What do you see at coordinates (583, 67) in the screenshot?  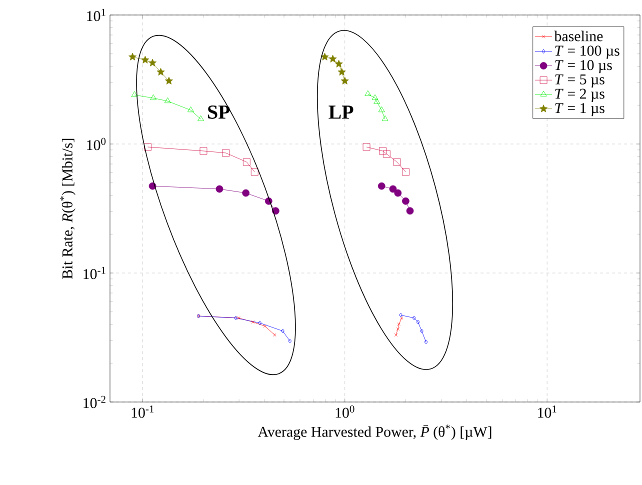 I see `legend-label: T = 10 µs` at bounding box center [583, 67].